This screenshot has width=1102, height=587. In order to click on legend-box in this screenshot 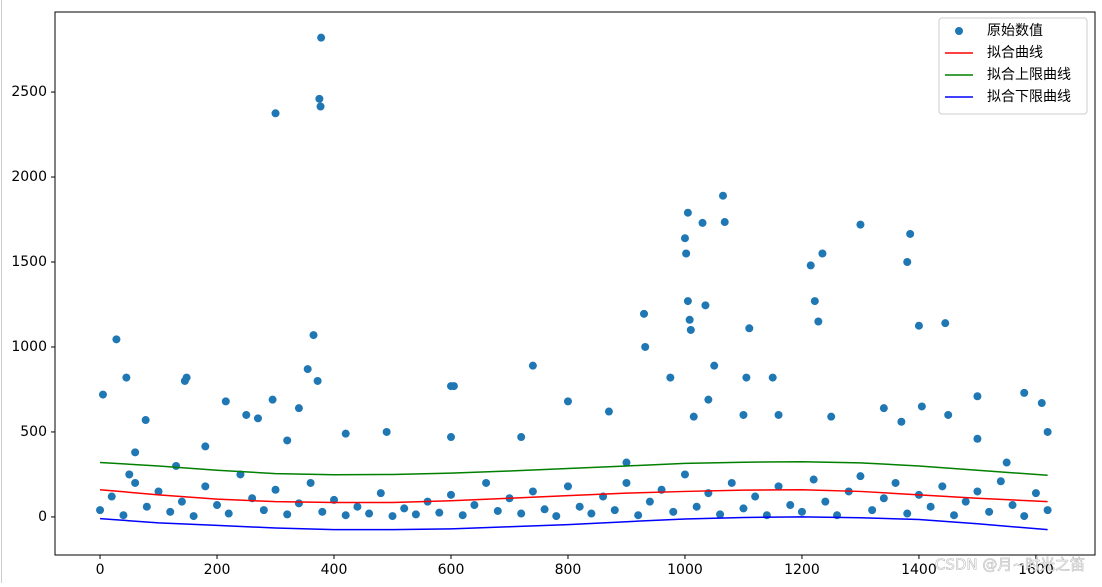, I will do `click(1013, 66)`.